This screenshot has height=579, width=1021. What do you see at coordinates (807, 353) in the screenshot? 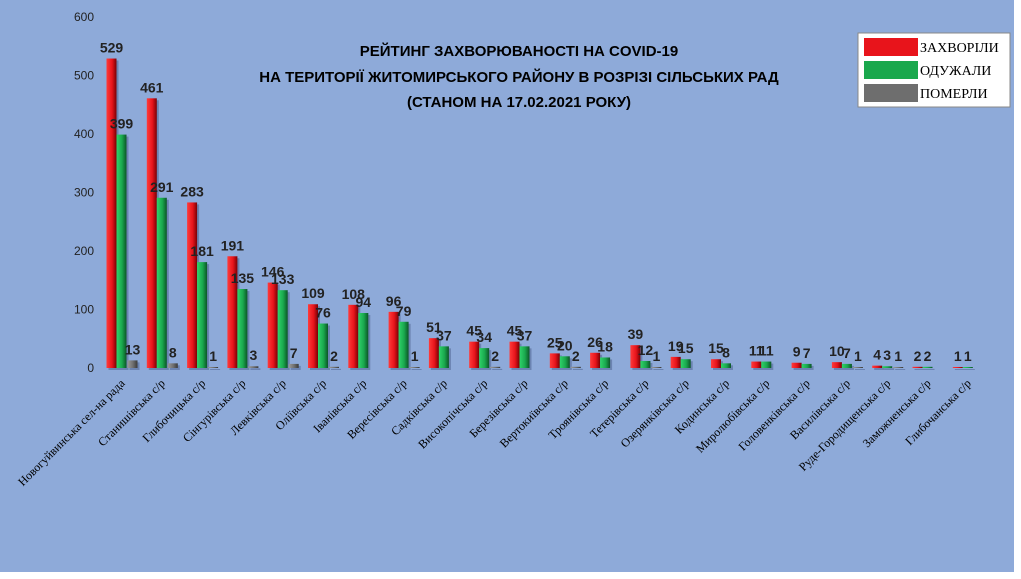
I see `value-label-recovered: 7` at bounding box center [807, 353].